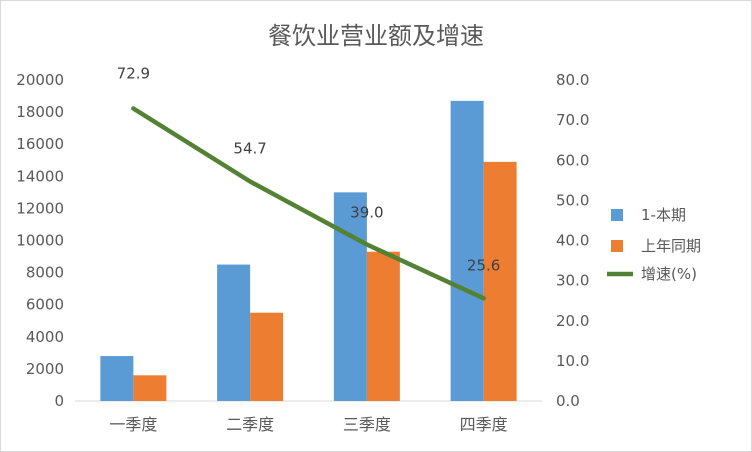  Describe the element at coordinates (250, 424) in the screenshot. I see `x-category-label: 二季度` at that location.